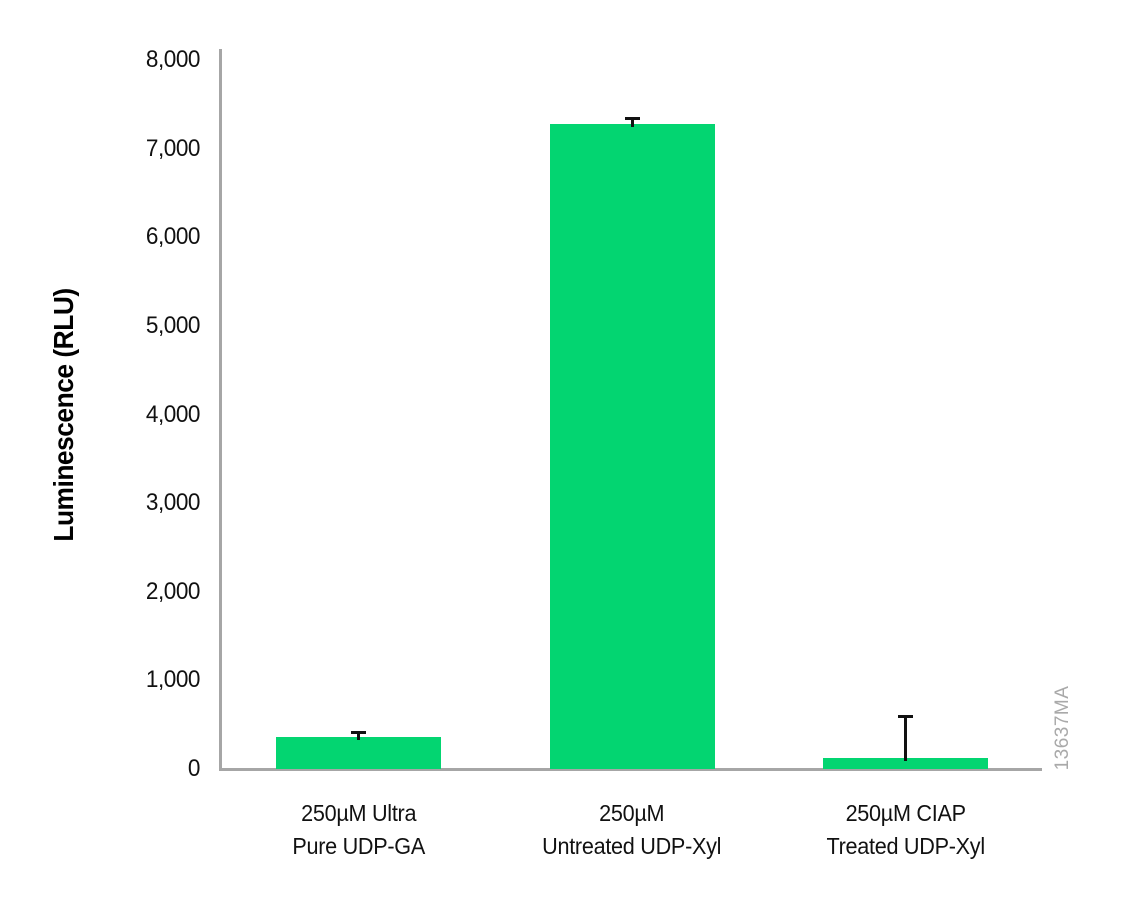 The width and height of the screenshot is (1128, 912). Describe the element at coordinates (173, 148) in the screenshot. I see `y-tick-label: 7,000` at that location.